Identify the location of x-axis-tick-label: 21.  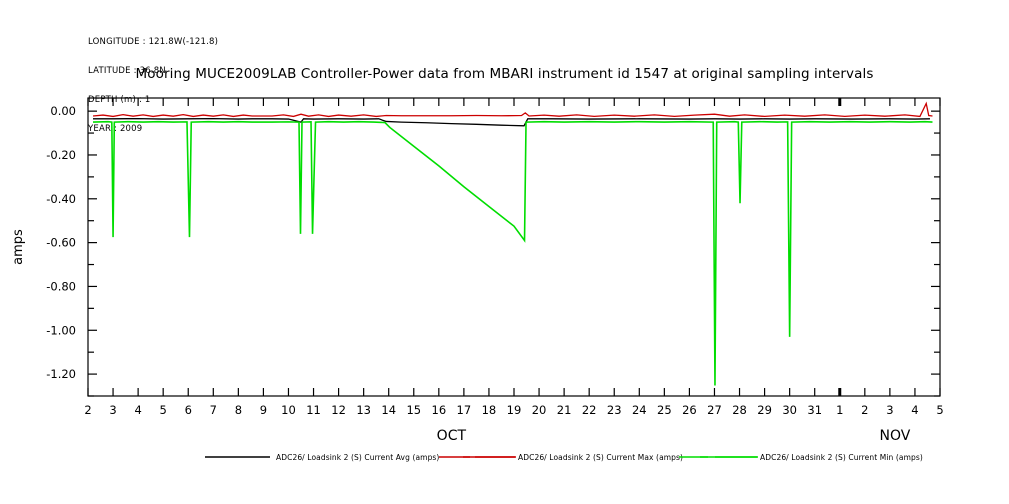
(564, 410).